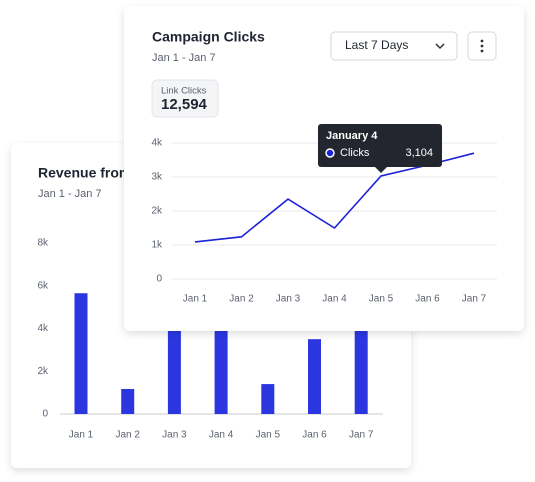 Image resolution: width=535 pixels, height=482 pixels. What do you see at coordinates (440, 46) in the screenshot?
I see `chevron` at bounding box center [440, 46].